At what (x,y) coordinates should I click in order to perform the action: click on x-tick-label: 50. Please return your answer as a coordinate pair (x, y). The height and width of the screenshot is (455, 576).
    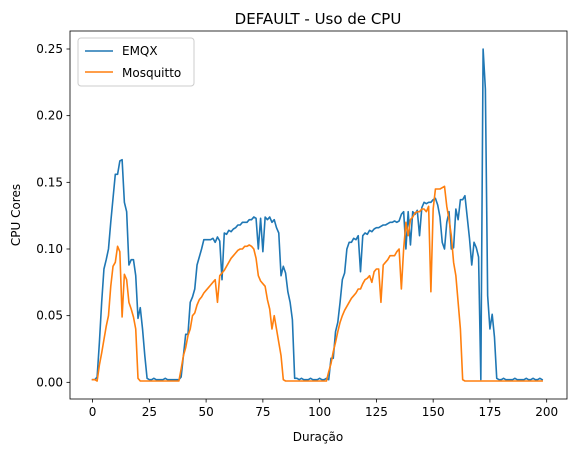
    Looking at the image, I should click on (205, 412).